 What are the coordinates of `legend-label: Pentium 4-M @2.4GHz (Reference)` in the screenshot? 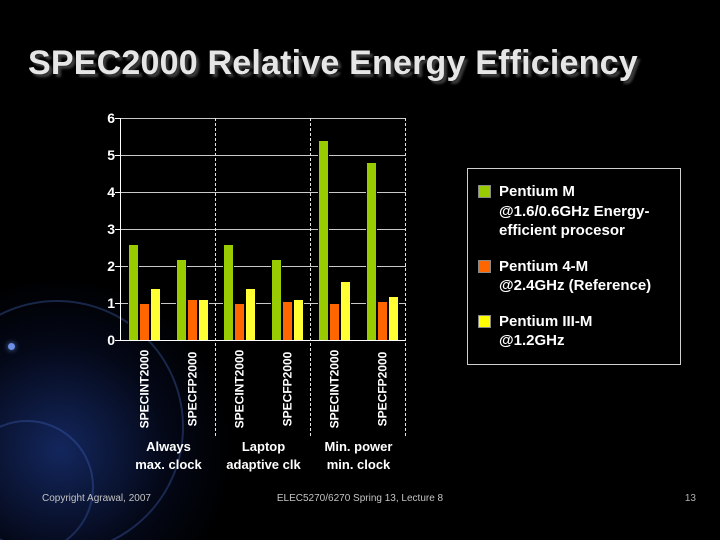 It's located at (575, 276).